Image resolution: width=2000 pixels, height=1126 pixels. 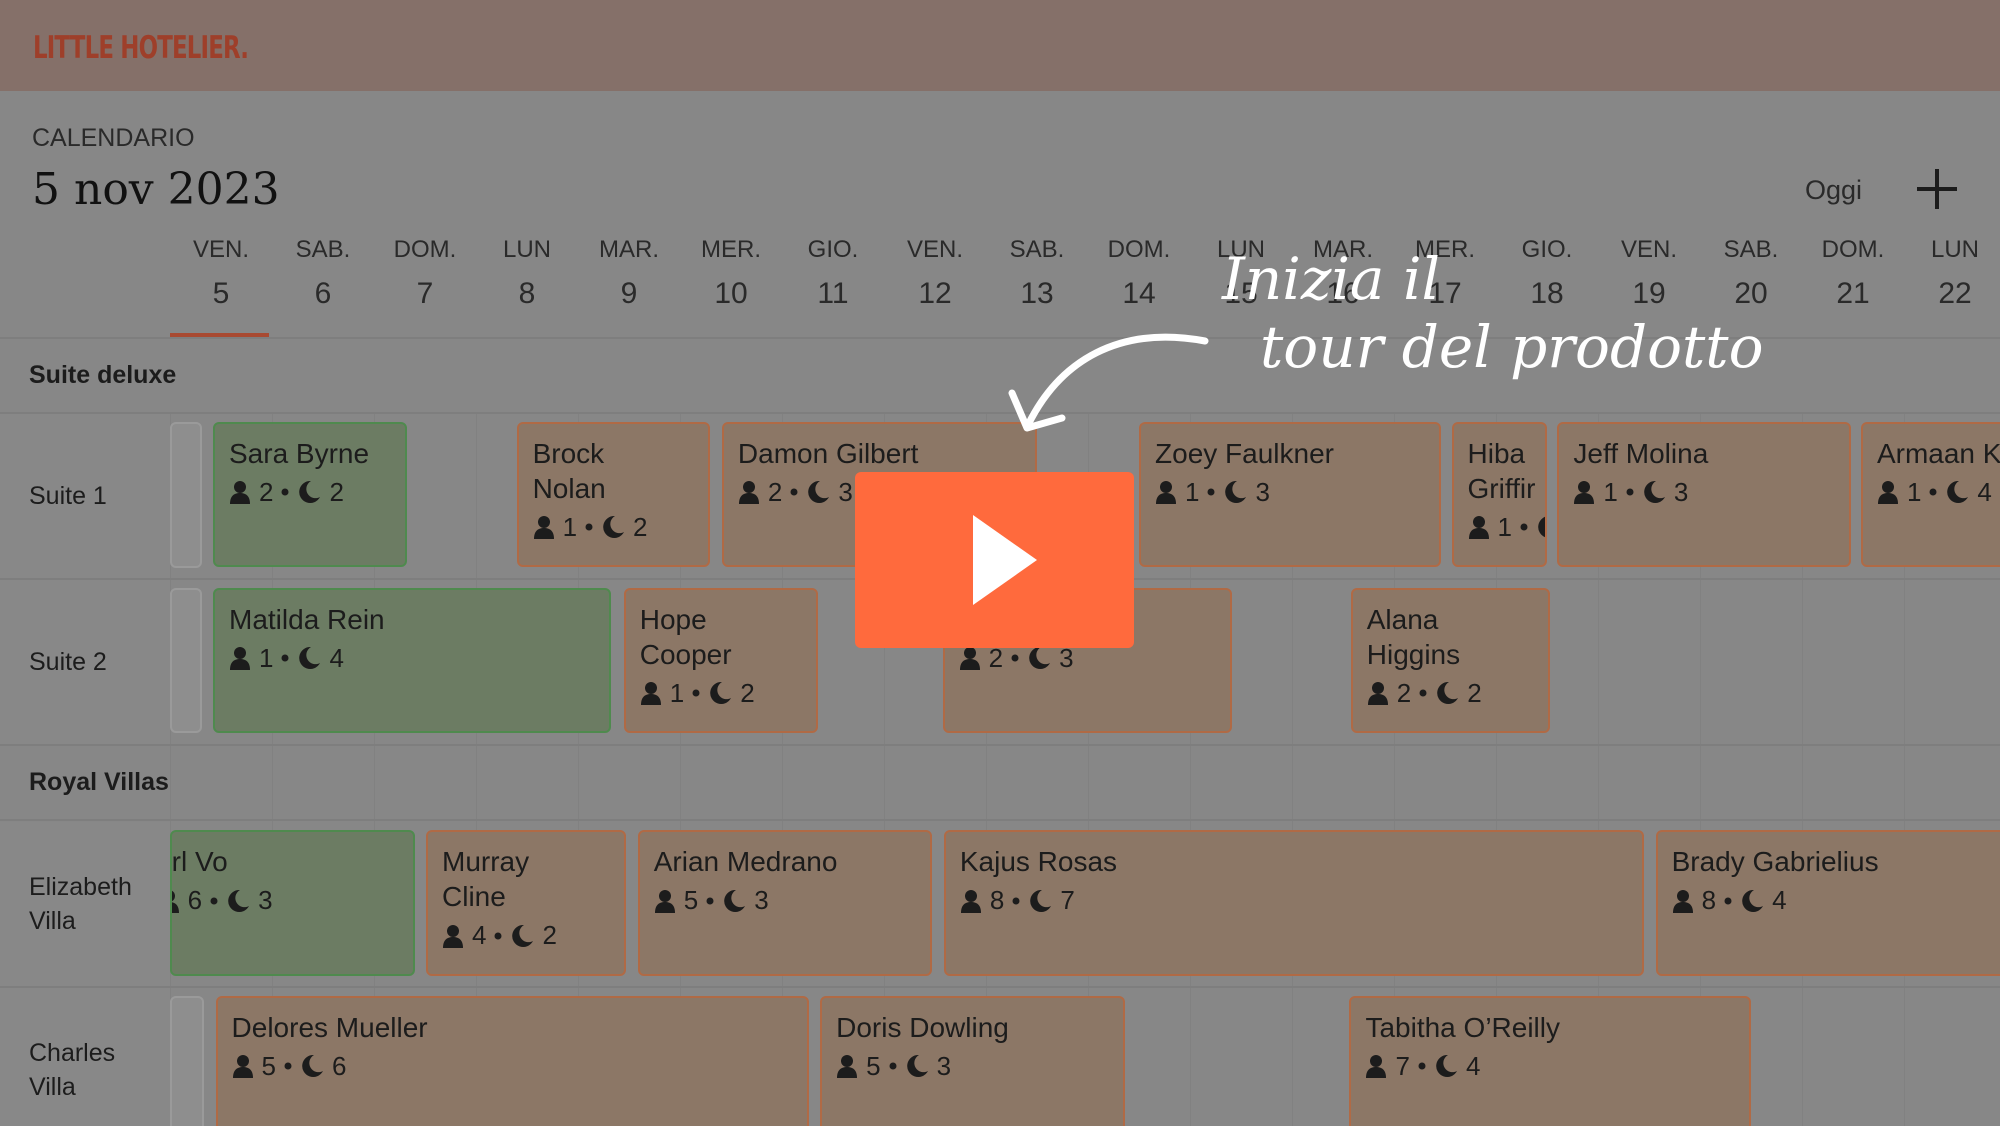 What do you see at coordinates (972, 1060) in the screenshot?
I see `booking: Doris Dowling 5 3` at bounding box center [972, 1060].